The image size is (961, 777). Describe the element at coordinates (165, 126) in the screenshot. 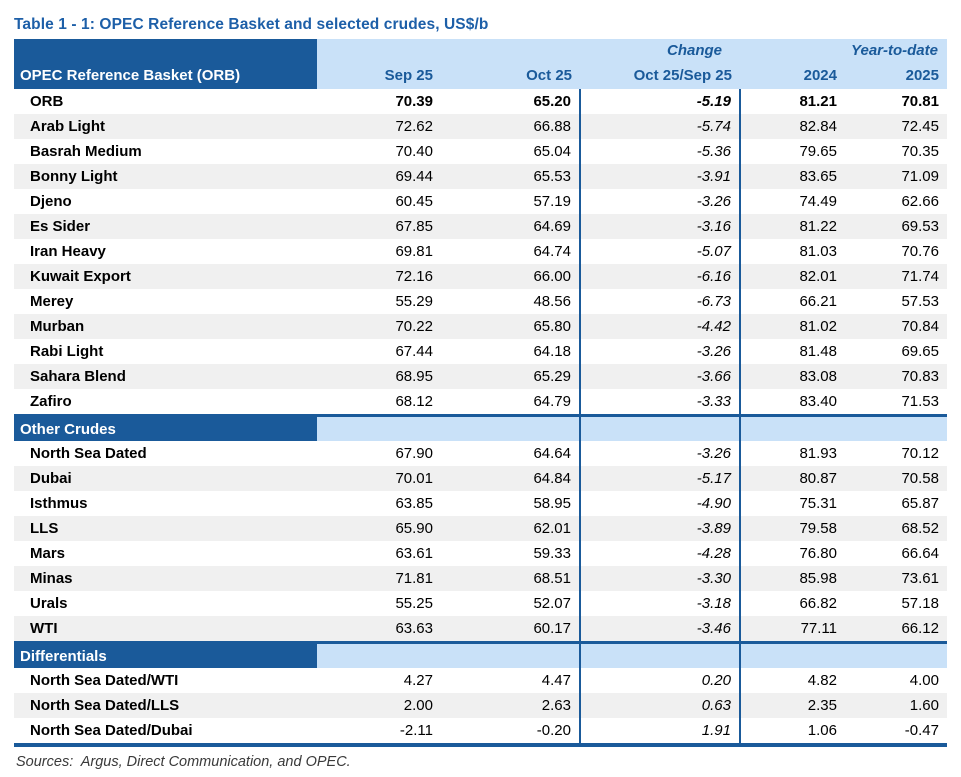

I see `crude-name-cell: Arab Light` at that location.